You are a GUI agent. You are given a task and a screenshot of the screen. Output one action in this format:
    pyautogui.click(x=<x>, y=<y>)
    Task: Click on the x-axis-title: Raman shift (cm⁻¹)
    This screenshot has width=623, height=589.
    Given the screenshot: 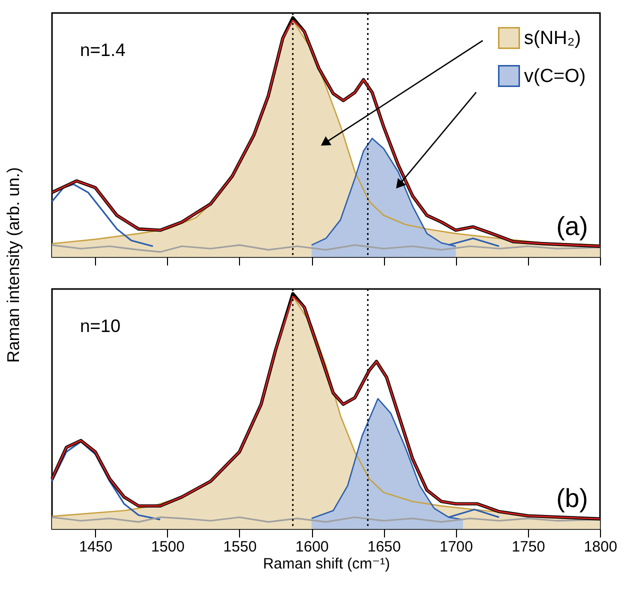 What is the action you would take?
    pyautogui.click(x=326, y=564)
    